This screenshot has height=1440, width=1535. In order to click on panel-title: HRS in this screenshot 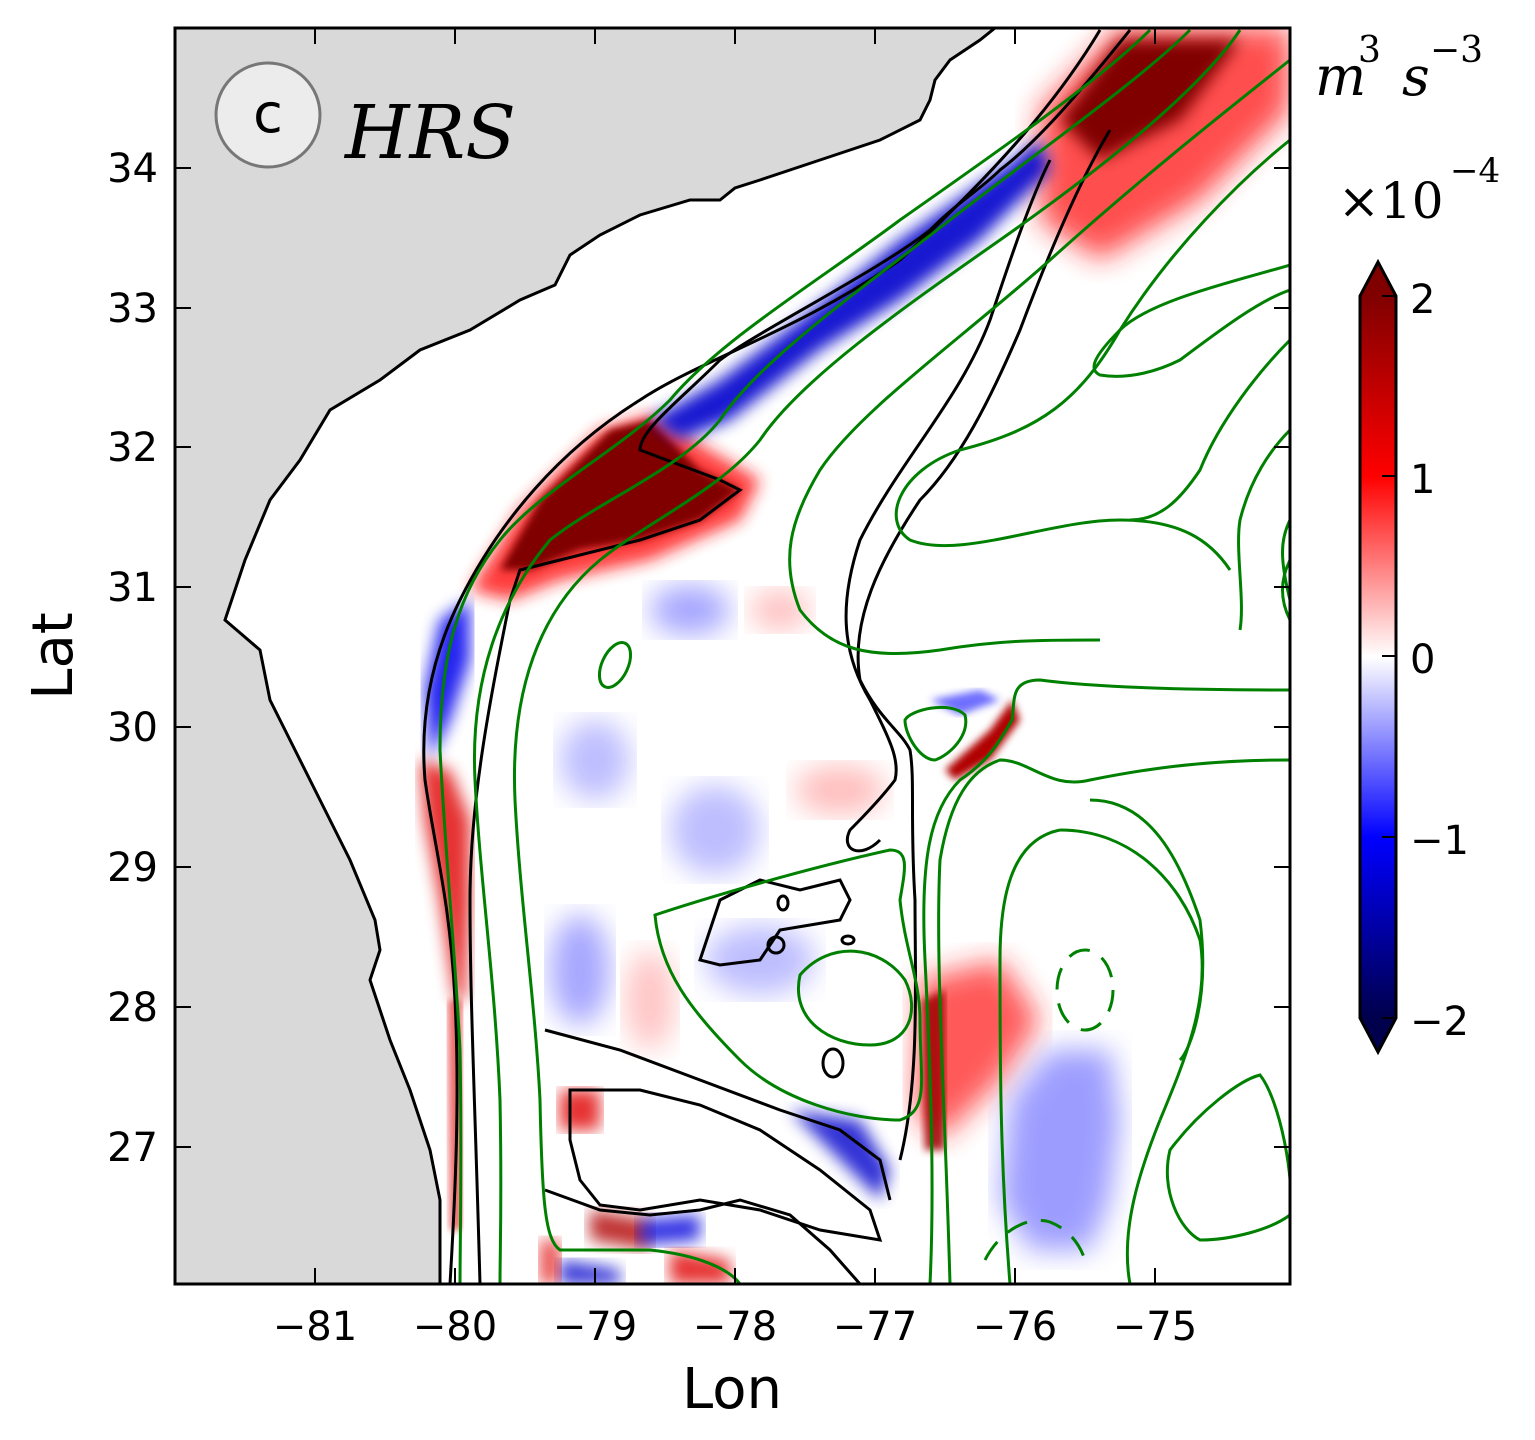, I will do `click(429, 133)`.